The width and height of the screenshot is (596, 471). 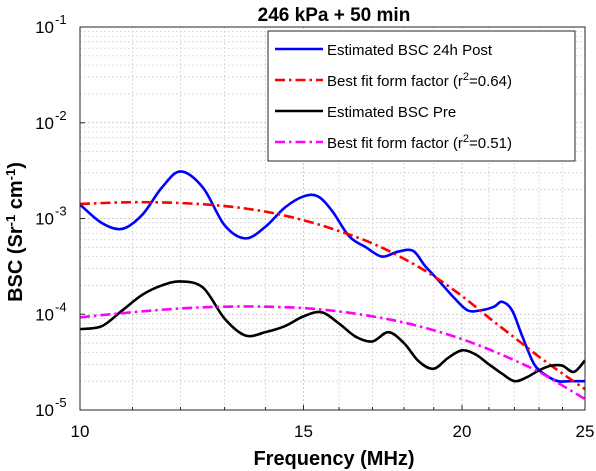 I want to click on y-tick-exponent: -2, so click(x=61, y=115).